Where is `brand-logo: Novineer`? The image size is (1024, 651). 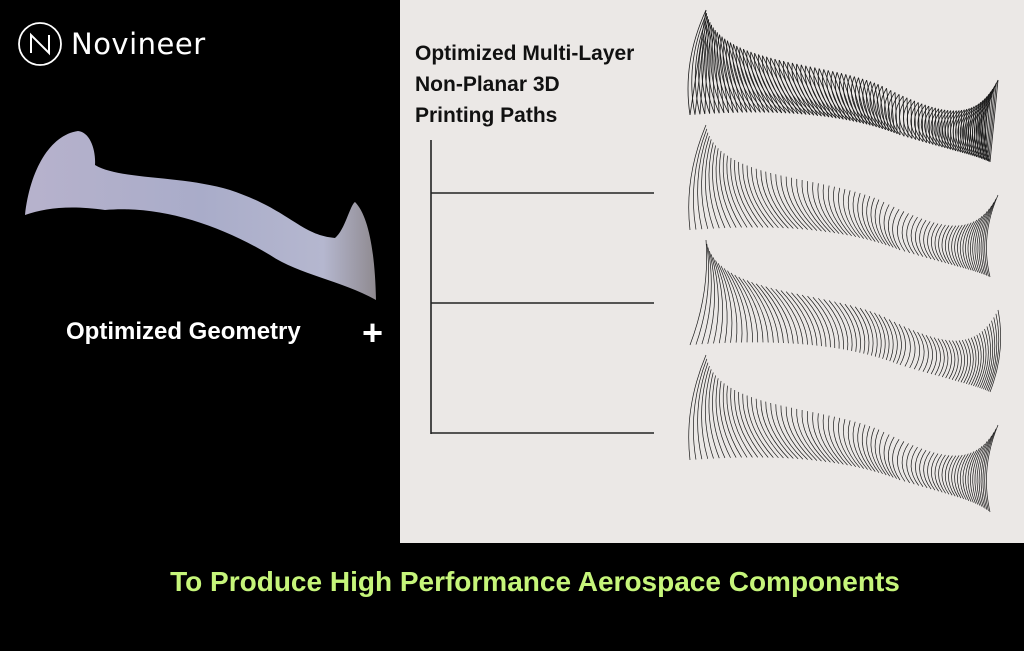 brand-logo: Novineer is located at coordinates (111, 44).